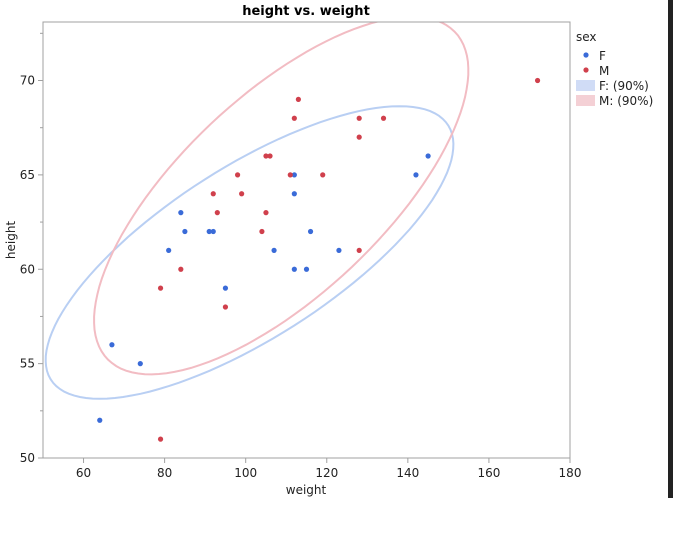  I want to click on window-edge, so click(670, 249).